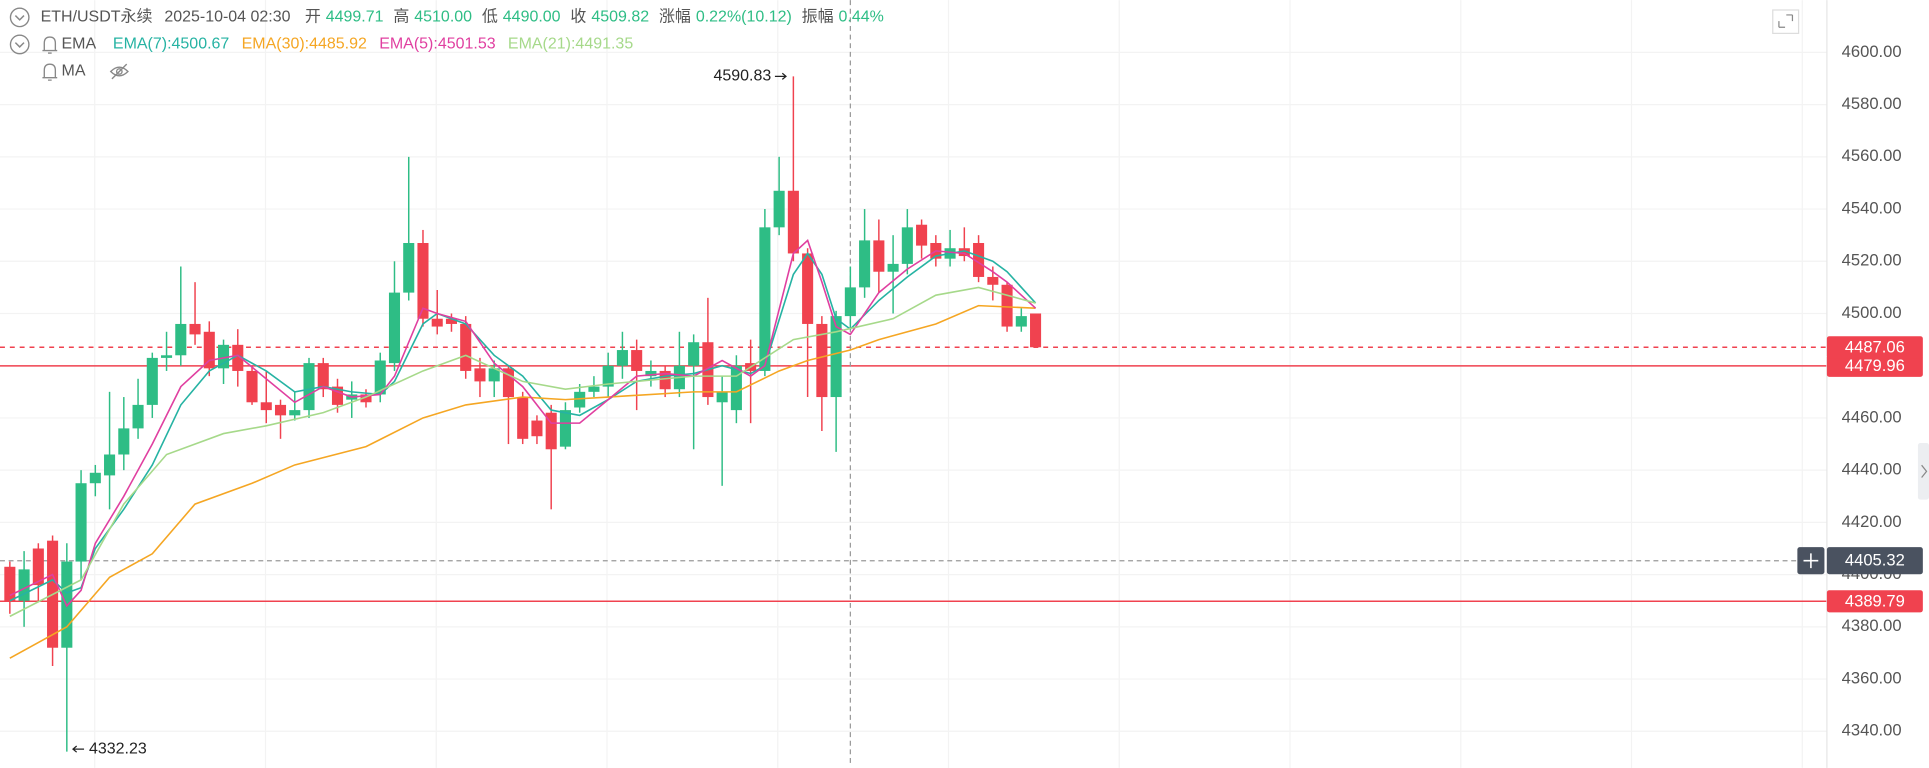  I want to click on header-value: 0.22%(10.12), so click(744, 17).